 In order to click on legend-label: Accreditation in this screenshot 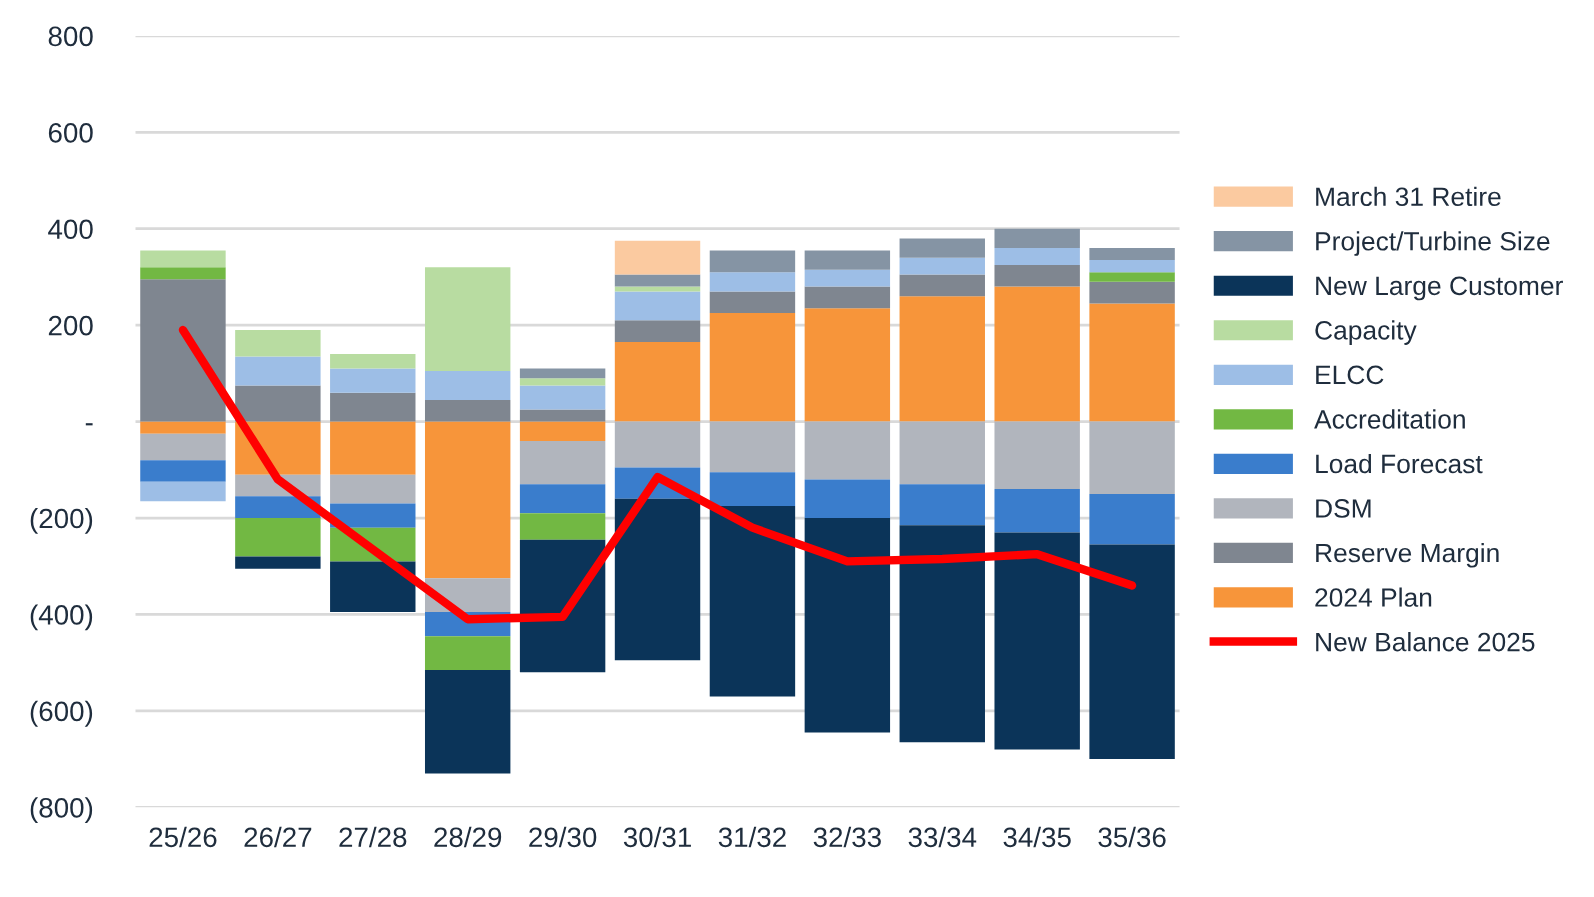, I will do `click(1389, 419)`.